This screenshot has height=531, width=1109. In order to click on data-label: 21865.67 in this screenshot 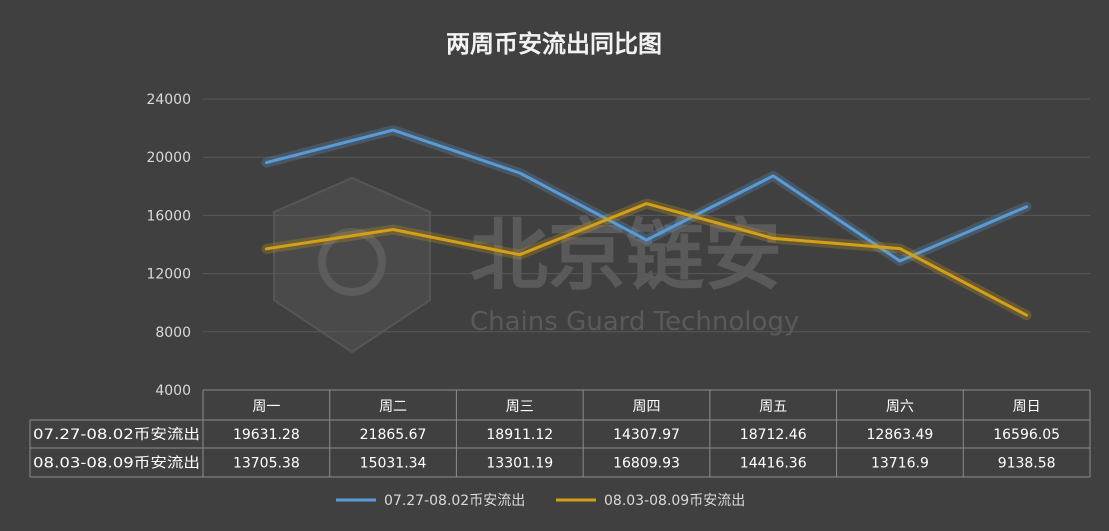, I will do `click(393, 435)`.